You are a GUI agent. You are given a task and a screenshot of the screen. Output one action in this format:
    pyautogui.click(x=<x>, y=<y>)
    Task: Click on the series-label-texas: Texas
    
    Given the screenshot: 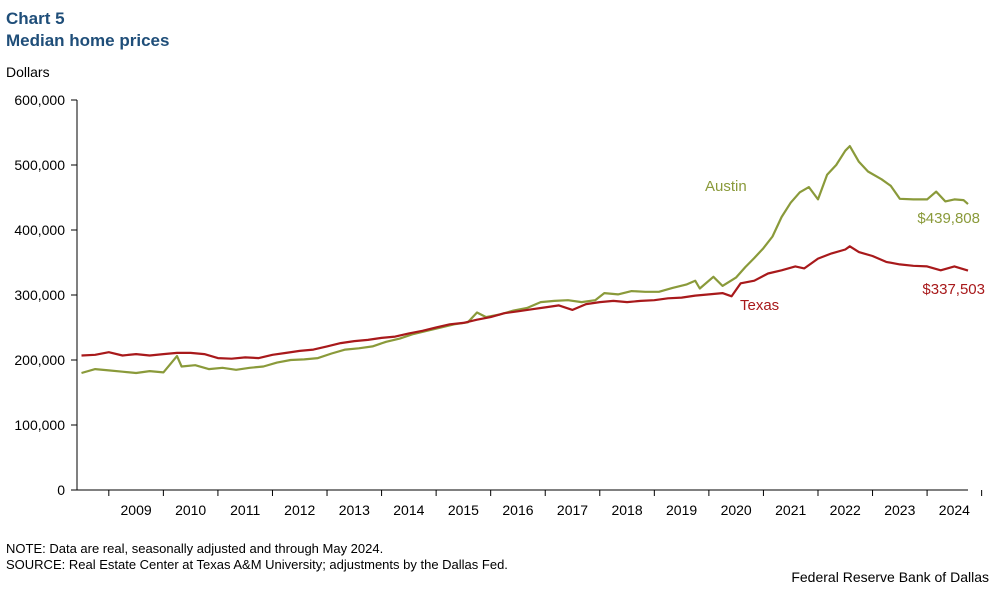 What is the action you would take?
    pyautogui.click(x=759, y=305)
    